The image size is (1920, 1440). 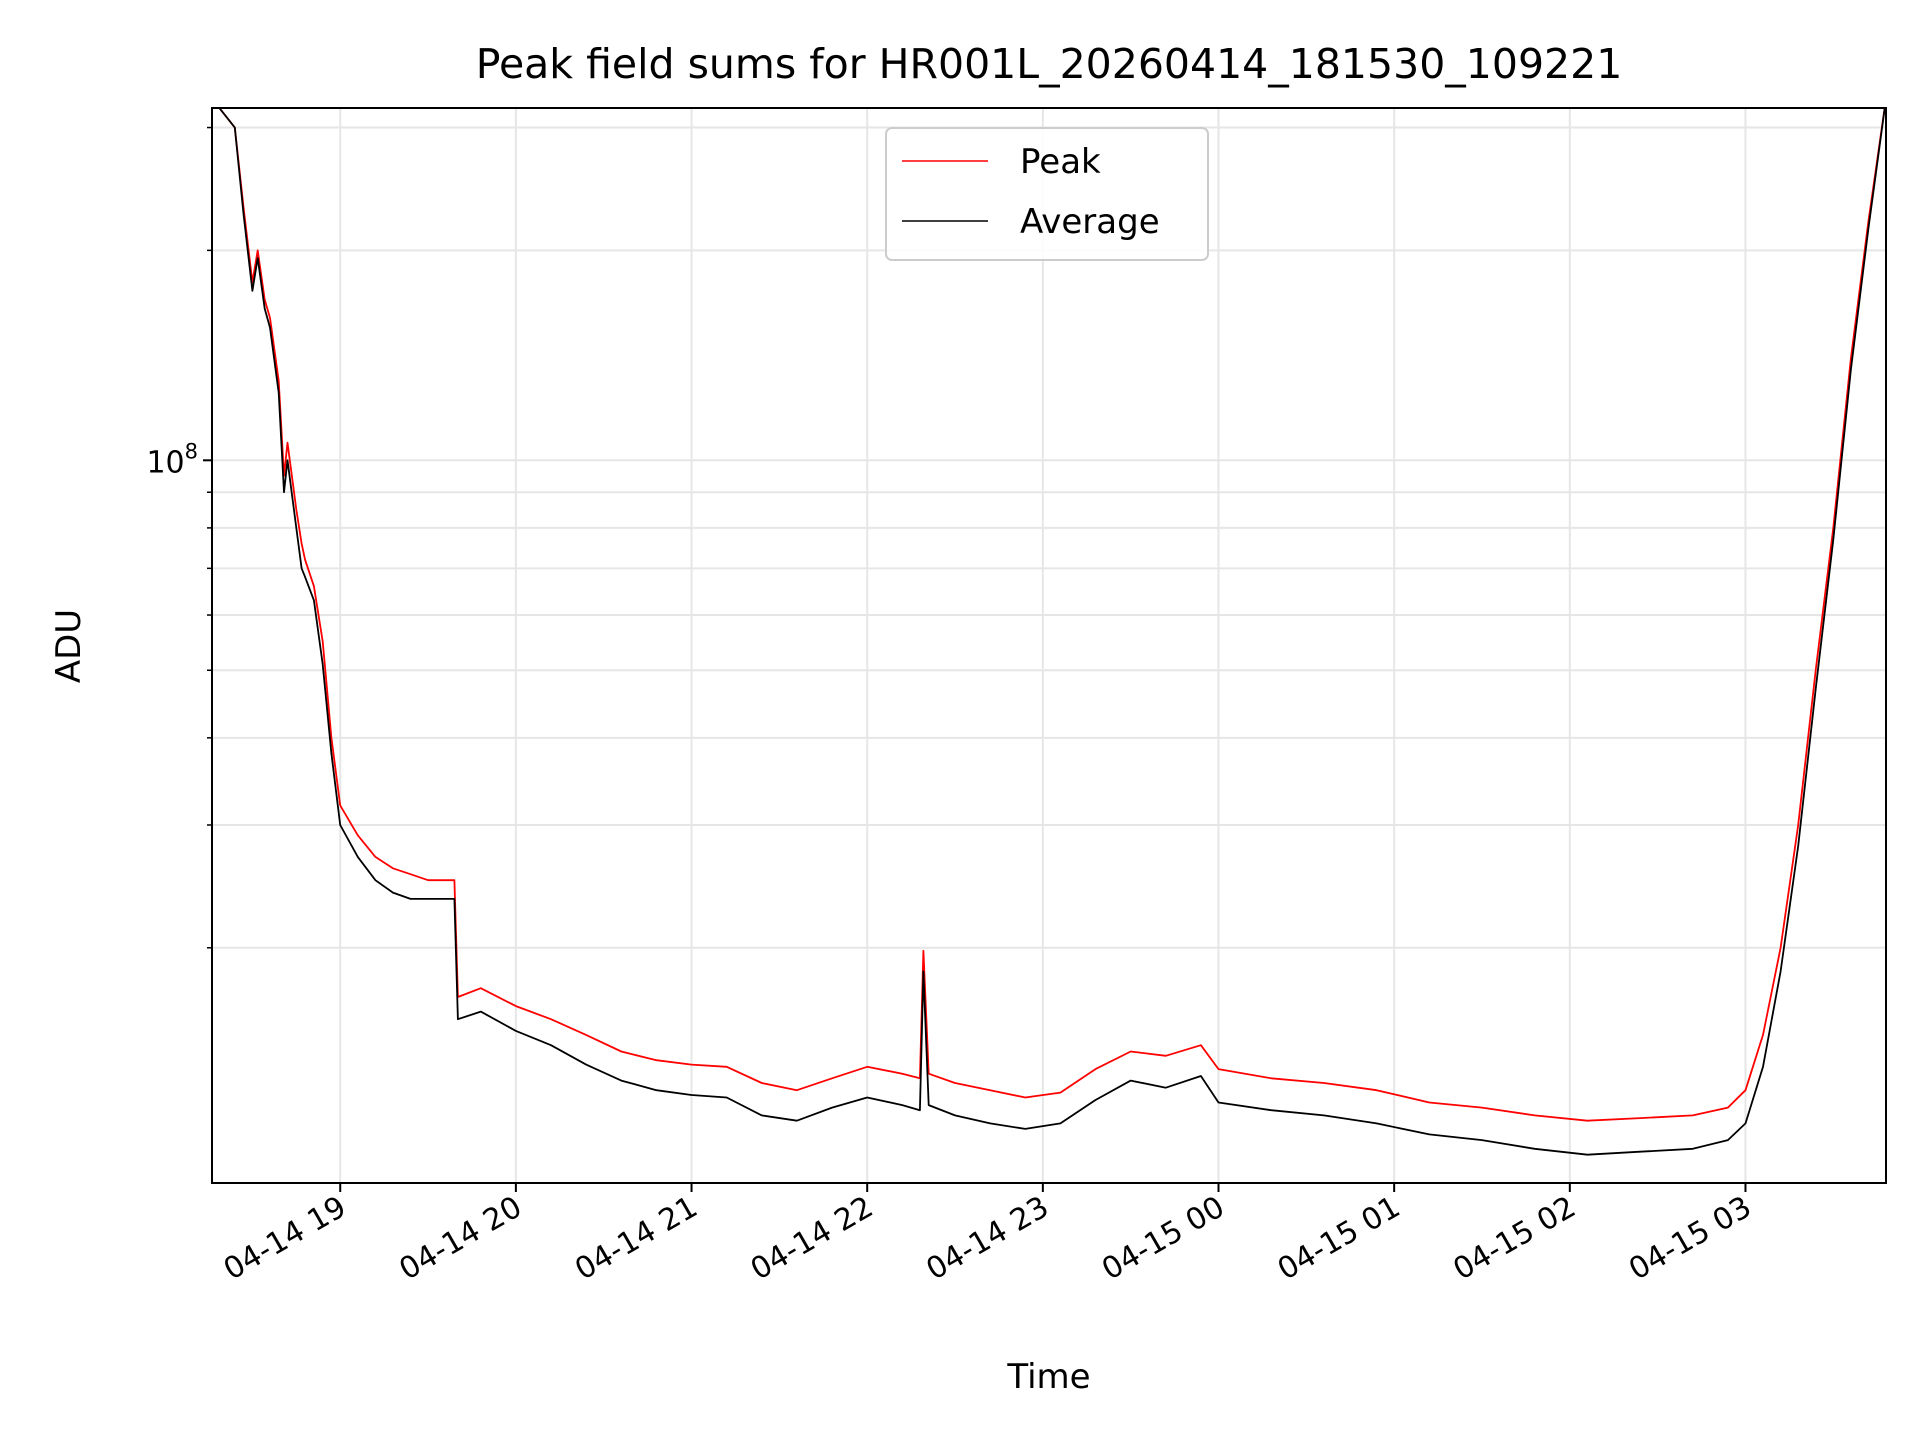 What do you see at coordinates (636, 1239) in the screenshot?
I see `x-tick-label: 04-14 21` at bounding box center [636, 1239].